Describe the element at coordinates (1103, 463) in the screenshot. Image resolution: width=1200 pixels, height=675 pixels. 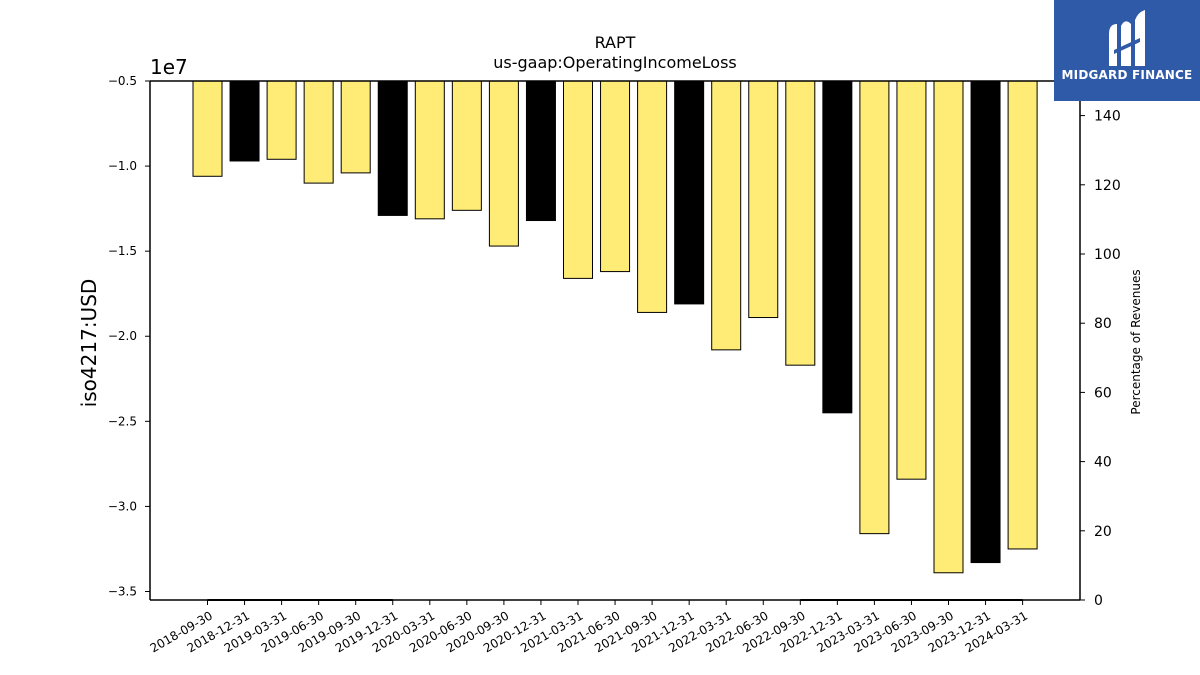
I see `y2-tick-label: 40` at that location.